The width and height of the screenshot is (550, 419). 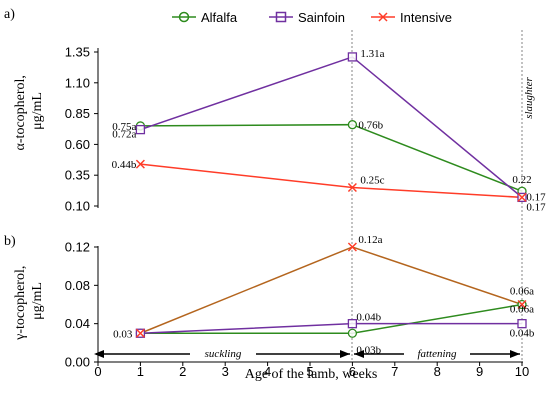 What do you see at coordinates (372, 54) in the screenshot?
I see `panel-a-data-label-sainfoin: 1.31a` at bounding box center [372, 54].